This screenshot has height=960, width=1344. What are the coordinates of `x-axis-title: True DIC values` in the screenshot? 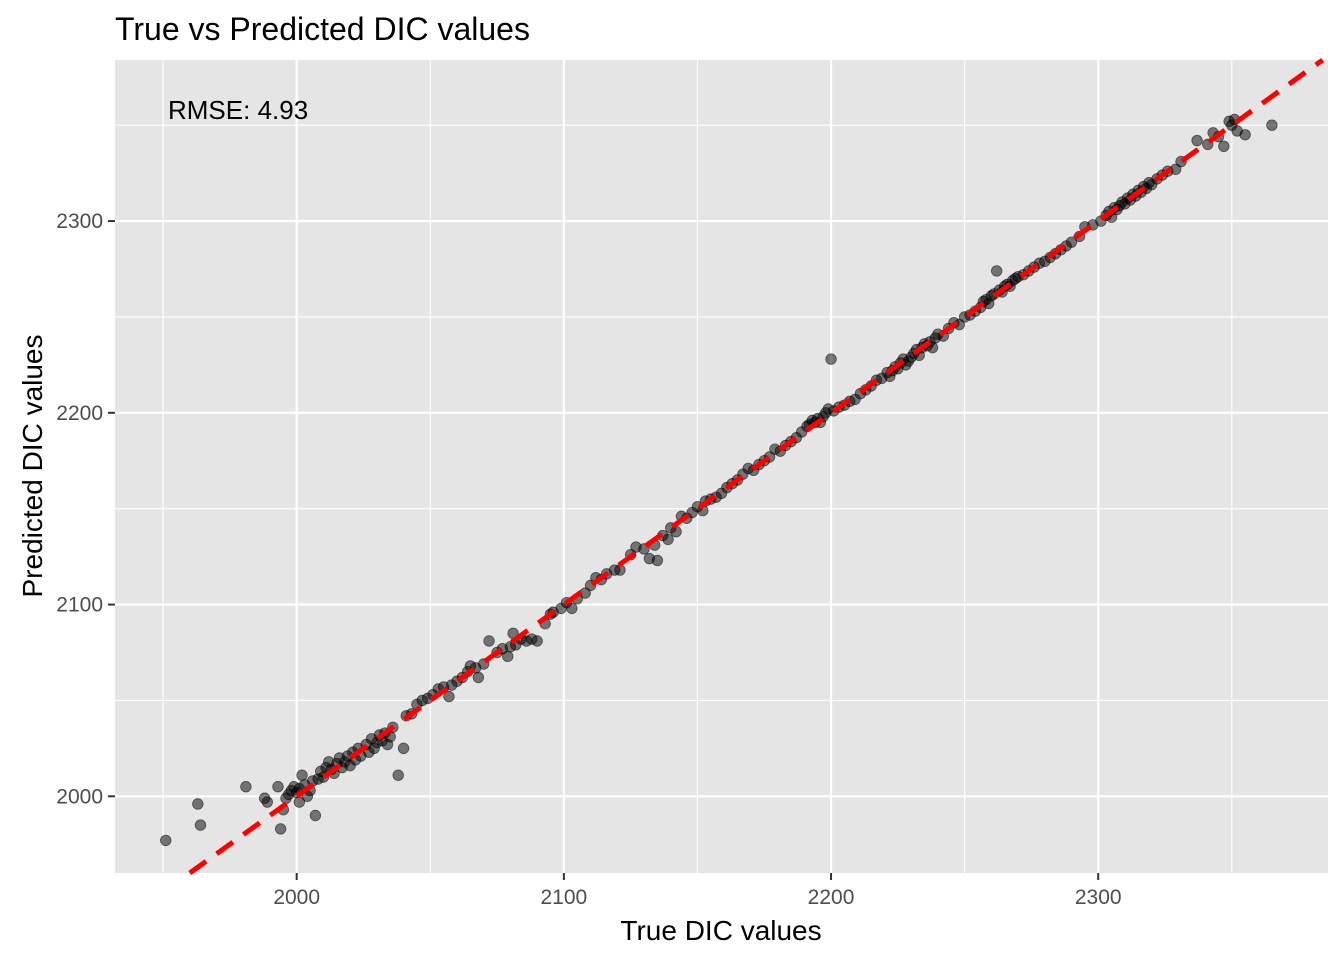 It's located at (720, 930).